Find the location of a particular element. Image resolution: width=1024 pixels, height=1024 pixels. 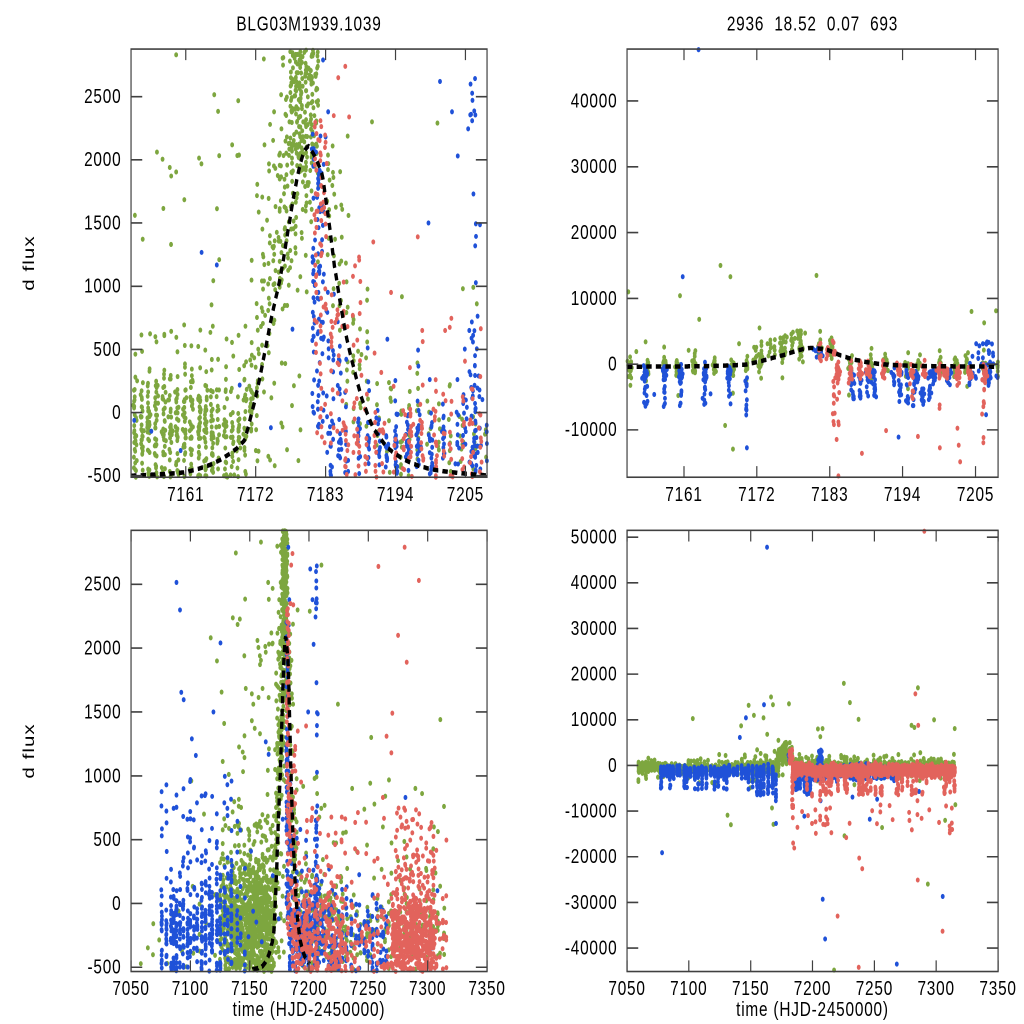

svg-text: BLG03M1939.1039 is located at coordinates (308, 23).